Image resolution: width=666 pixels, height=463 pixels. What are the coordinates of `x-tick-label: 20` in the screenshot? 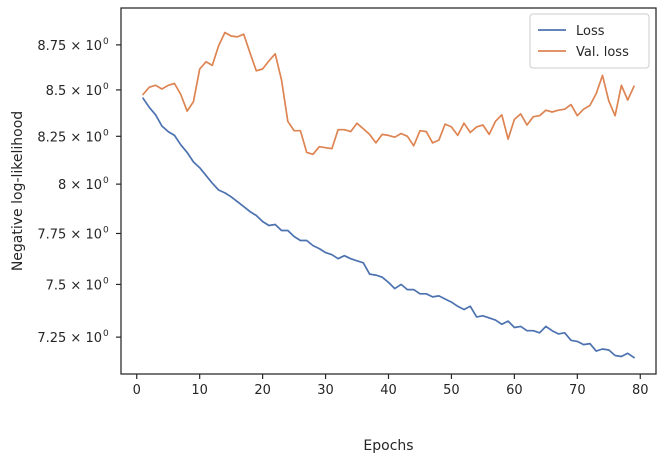 It's located at (262, 390).